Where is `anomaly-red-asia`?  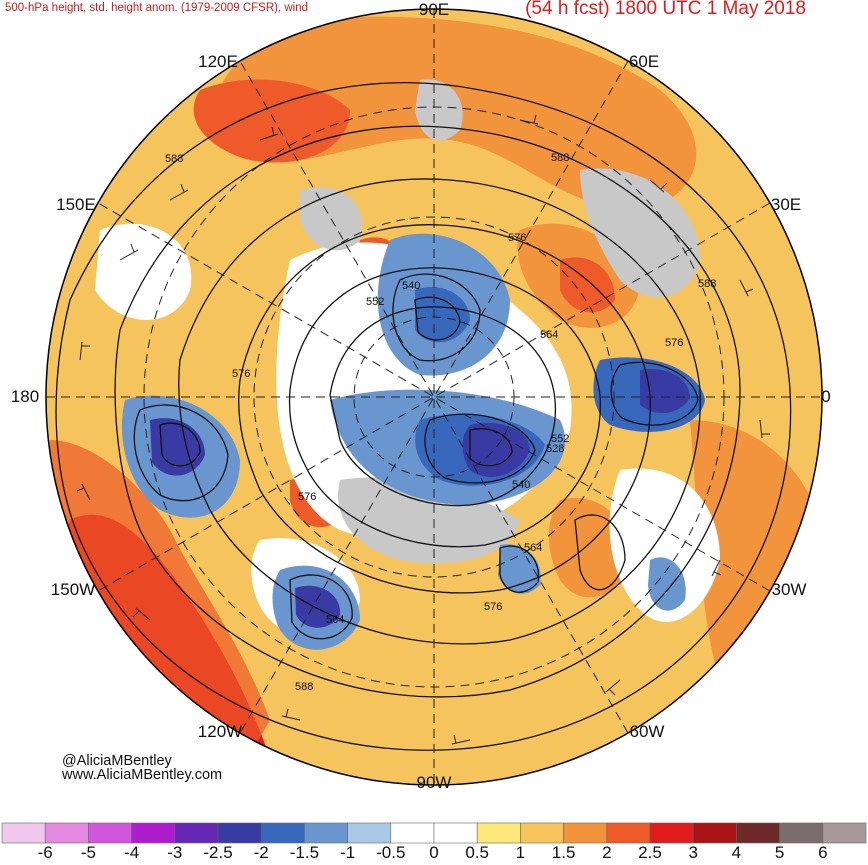 anomaly-red-asia is located at coordinates (271, 121).